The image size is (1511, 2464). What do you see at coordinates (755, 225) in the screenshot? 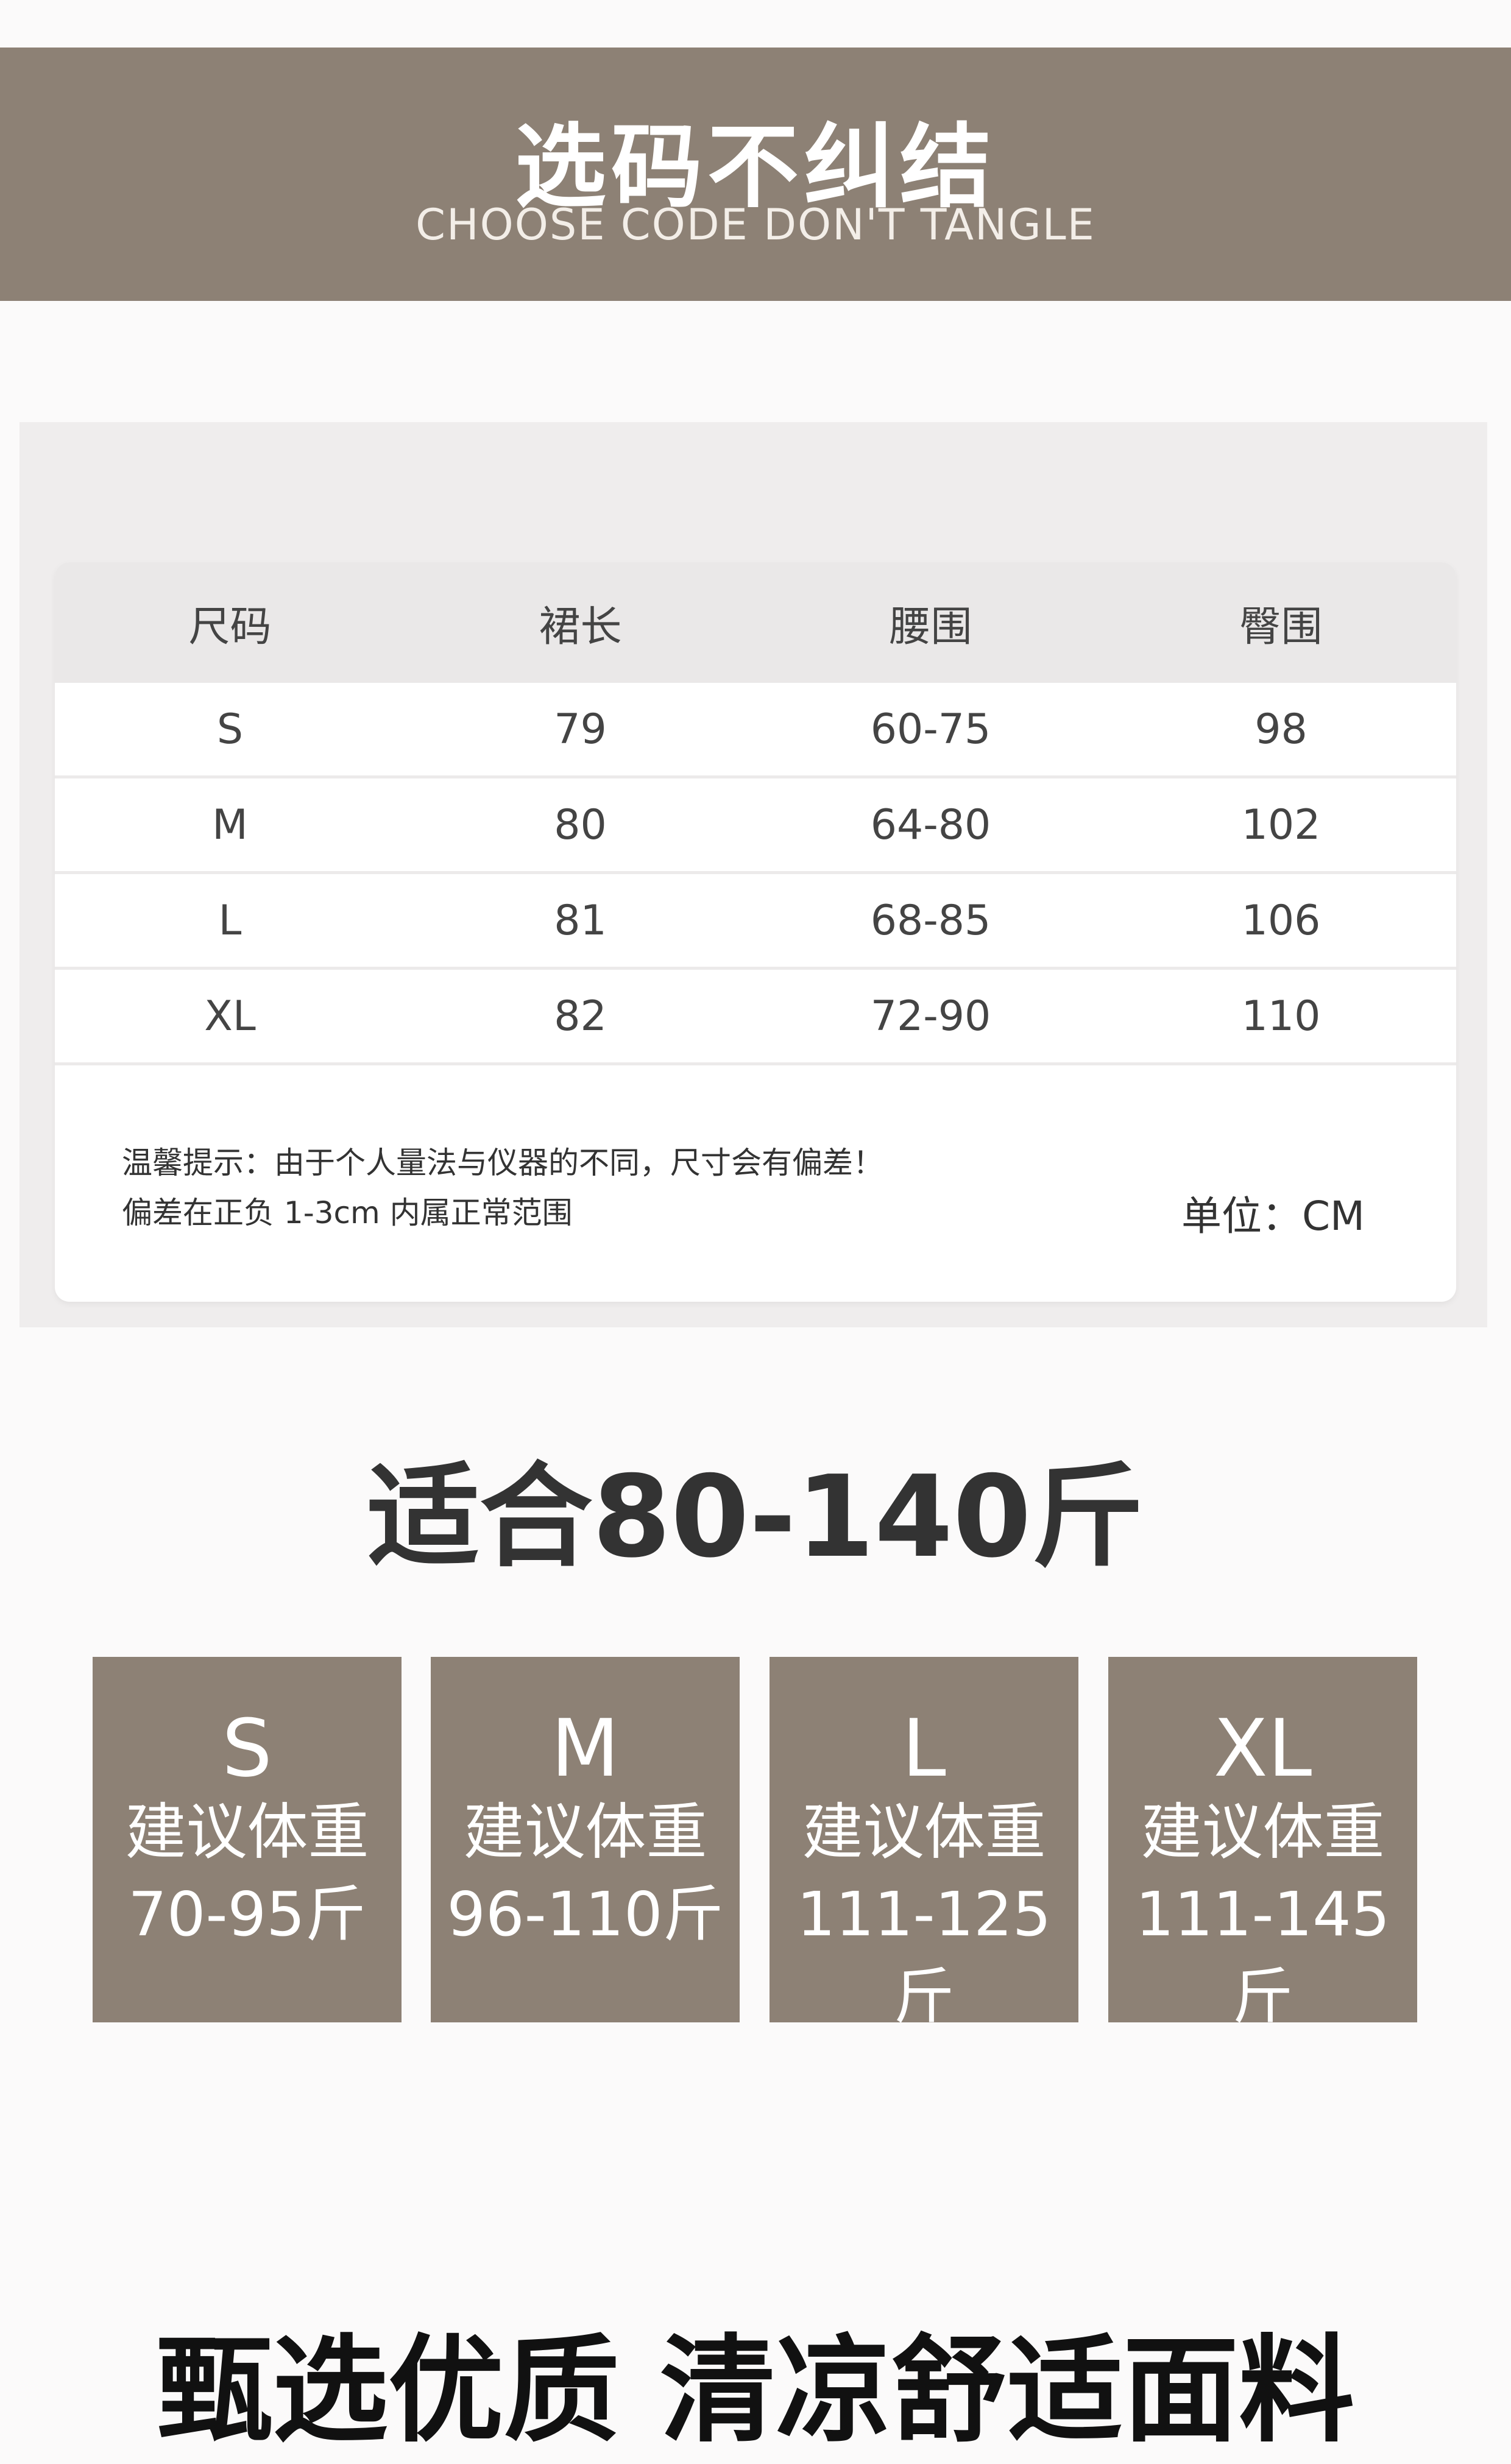
I see `banner-subtitle: CHOOSE CODE DON'T TANGLE` at bounding box center [755, 225].